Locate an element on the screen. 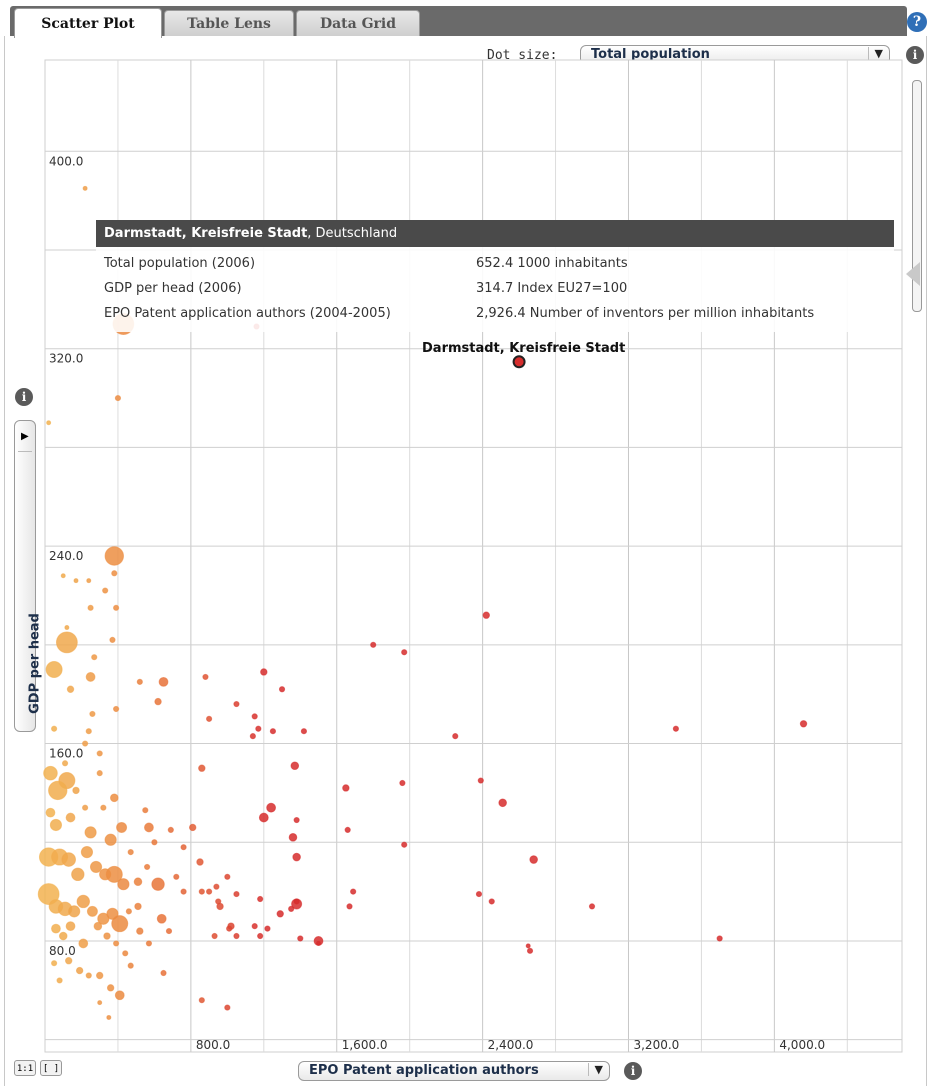 This screenshot has width=929, height=1090. dot-size-value: Total population is located at coordinates (650, 54).